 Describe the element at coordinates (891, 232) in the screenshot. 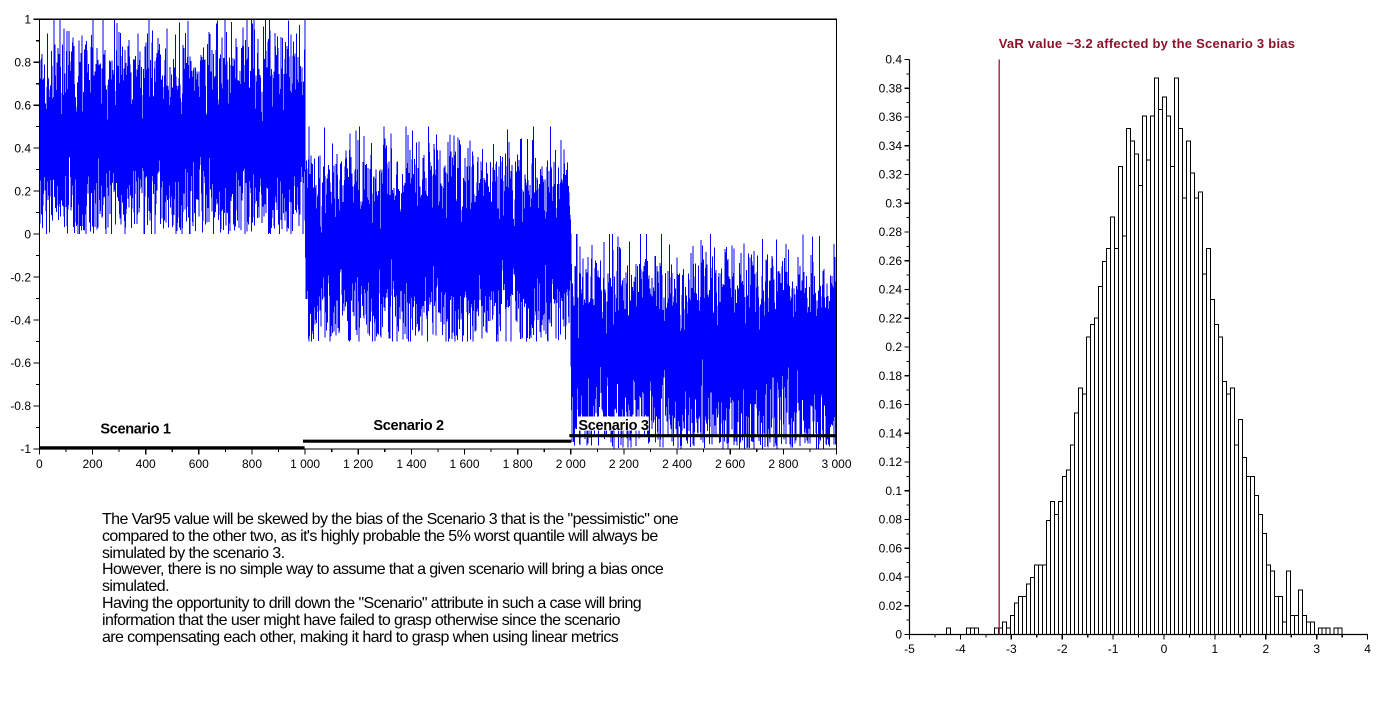

I see `svg-text: 0.28` at that location.